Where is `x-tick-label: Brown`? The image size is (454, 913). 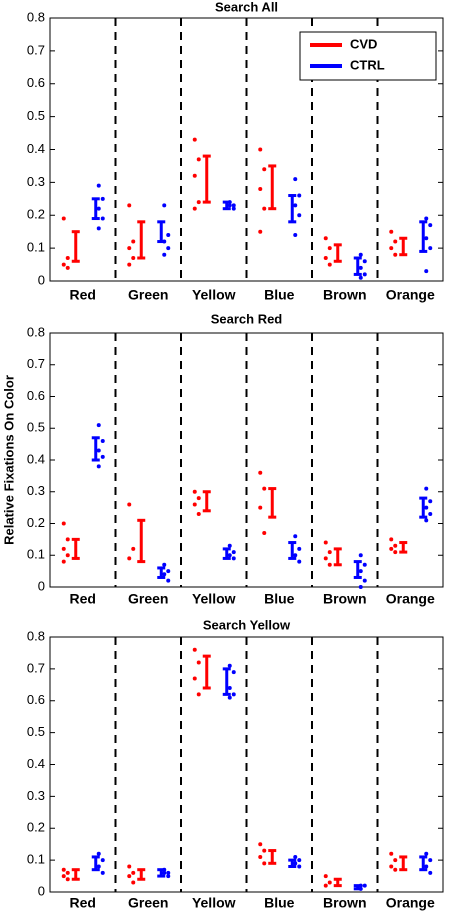 x-tick-label: Brown is located at coordinates (345, 295).